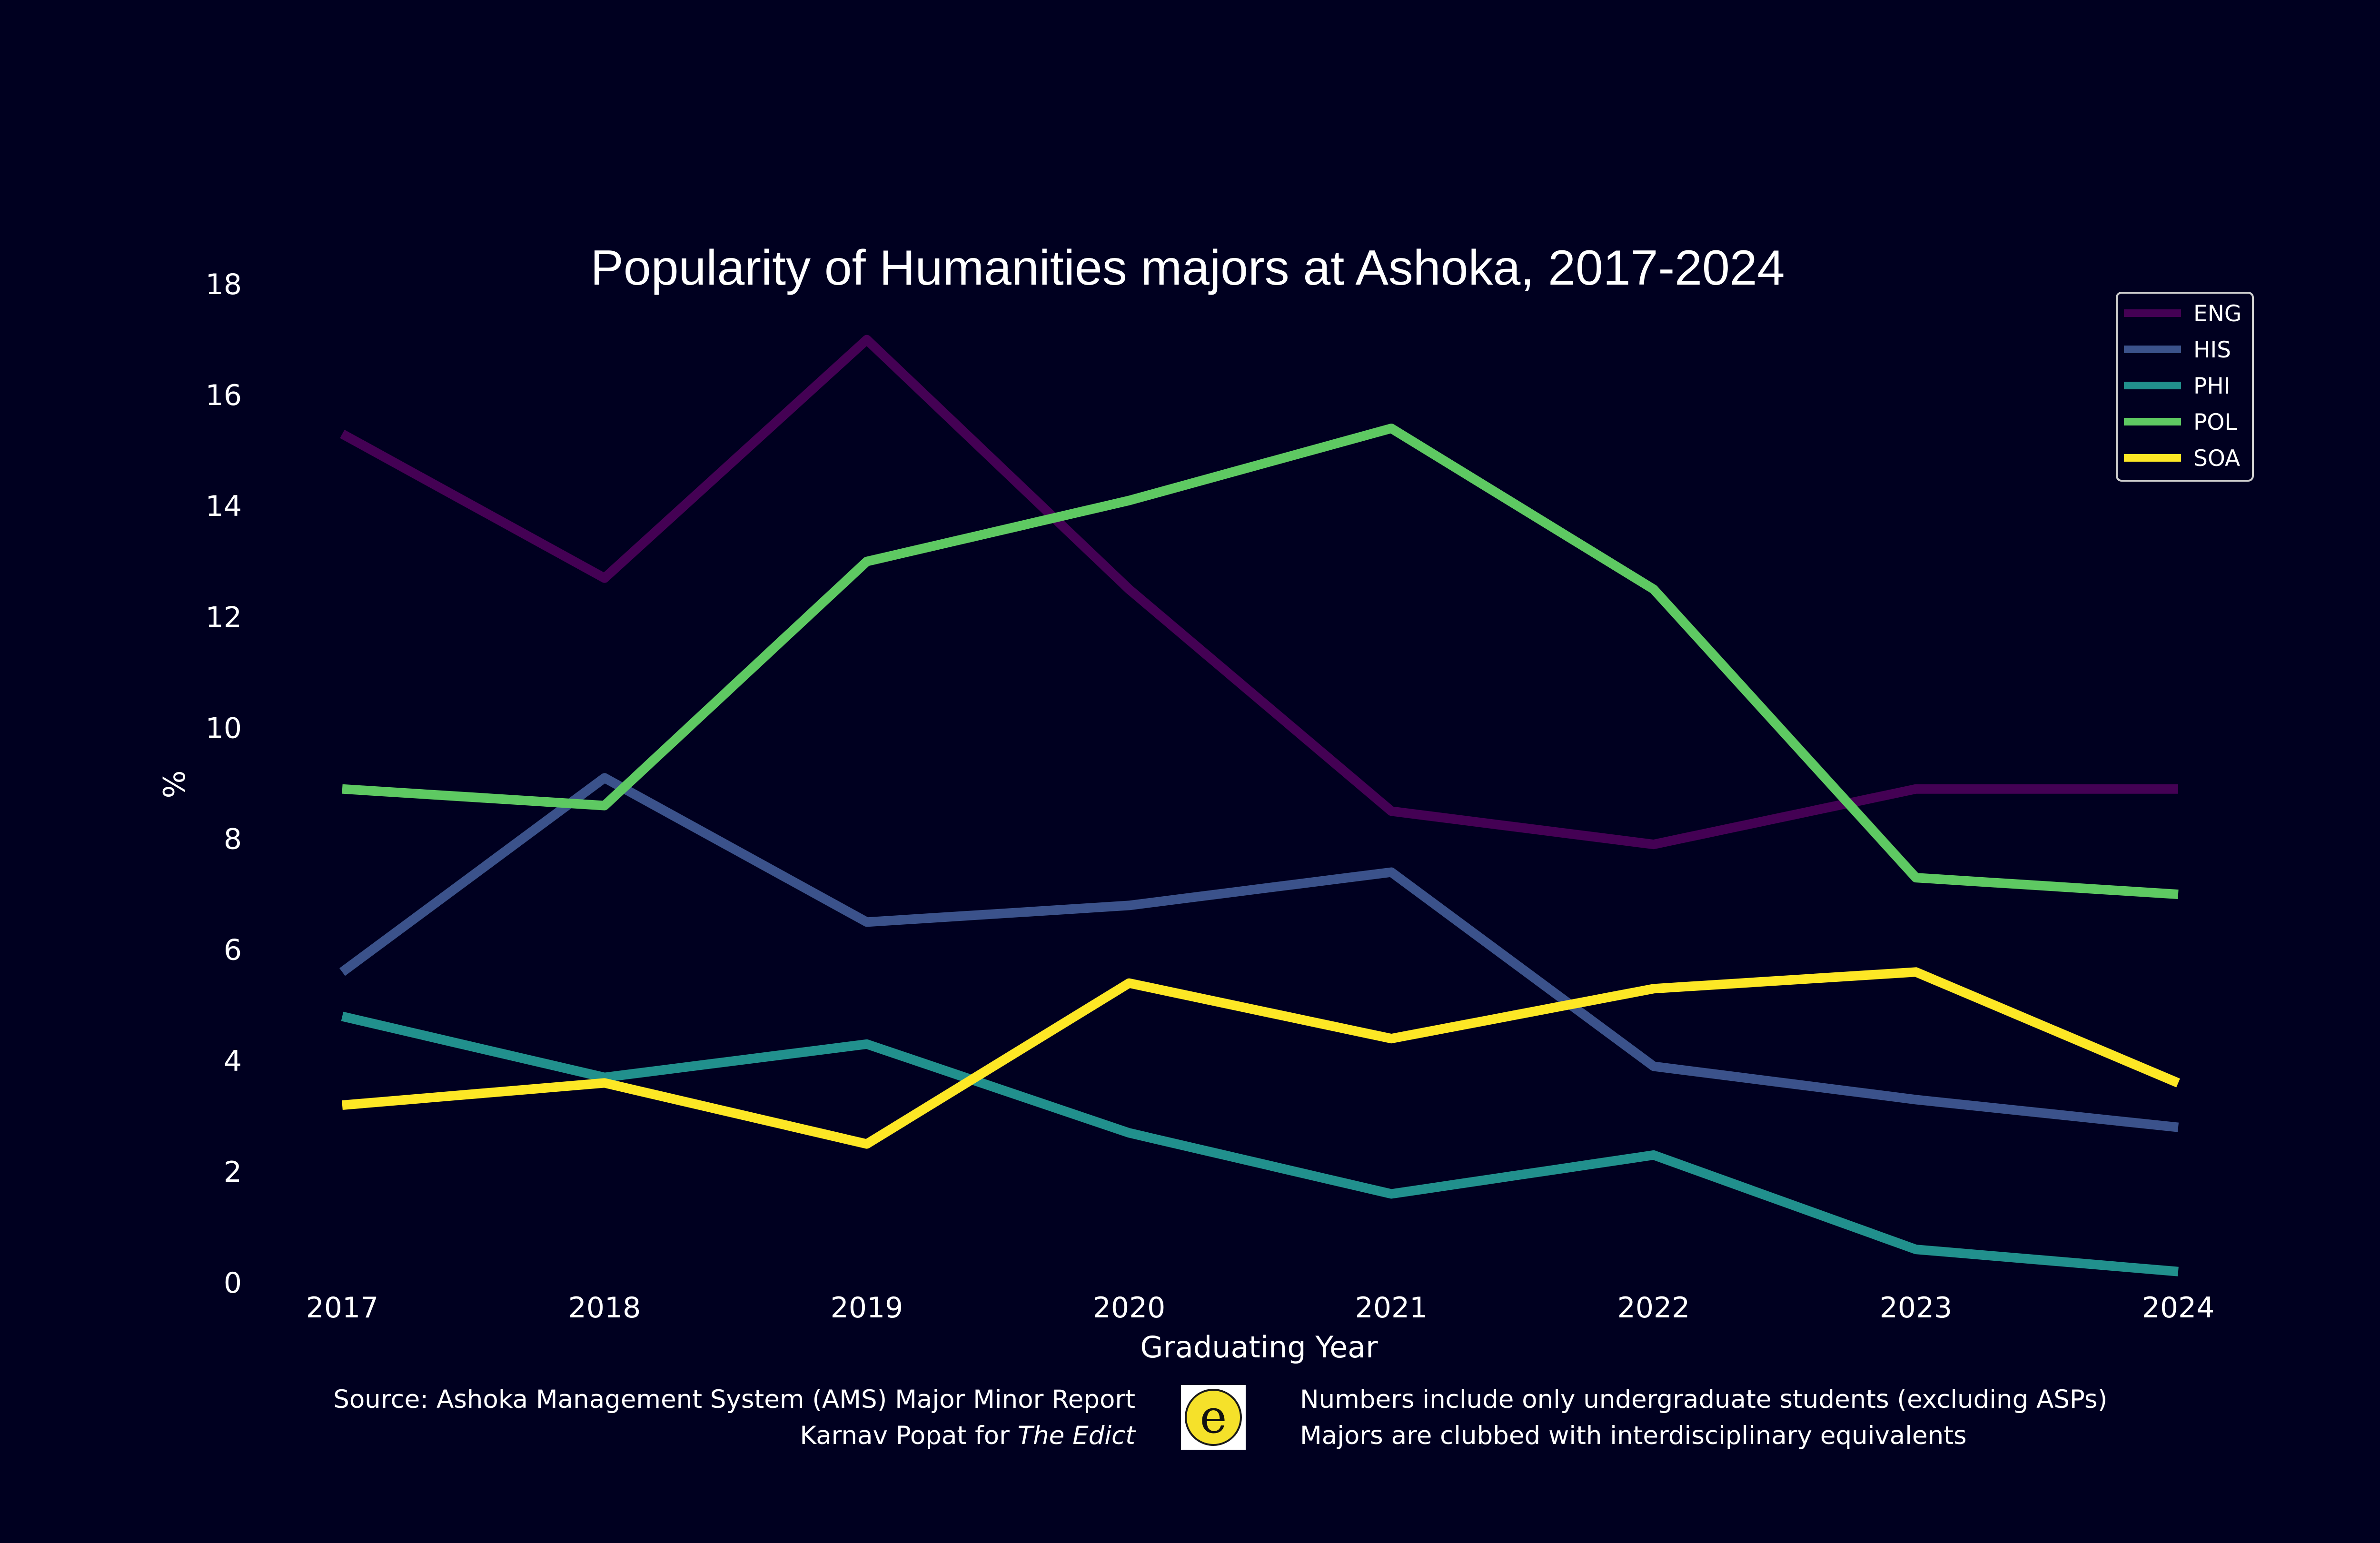 The width and height of the screenshot is (2380, 1543). I want to click on legend-label-soa: SOA, so click(2216, 458).